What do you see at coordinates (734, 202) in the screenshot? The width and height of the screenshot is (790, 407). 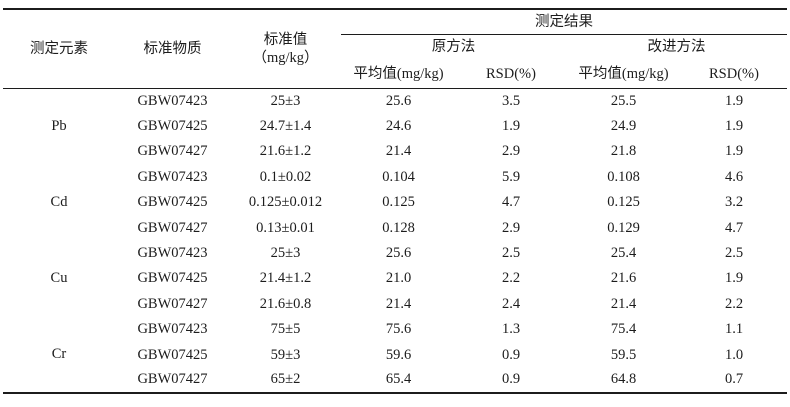 I see `imp-rsd-cell: 3.2` at bounding box center [734, 202].